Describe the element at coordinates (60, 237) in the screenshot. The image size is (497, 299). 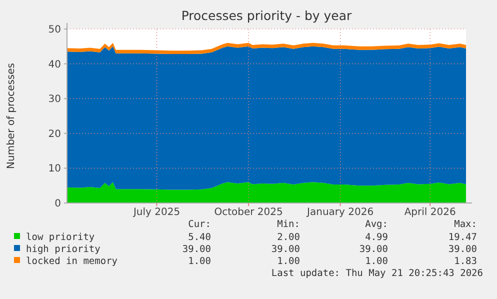
I see `legend-label: low priority` at that location.